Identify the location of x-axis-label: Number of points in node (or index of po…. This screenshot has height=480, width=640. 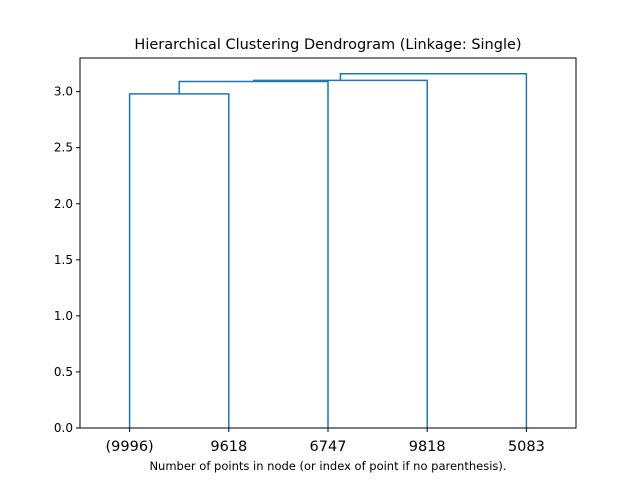
(327, 466).